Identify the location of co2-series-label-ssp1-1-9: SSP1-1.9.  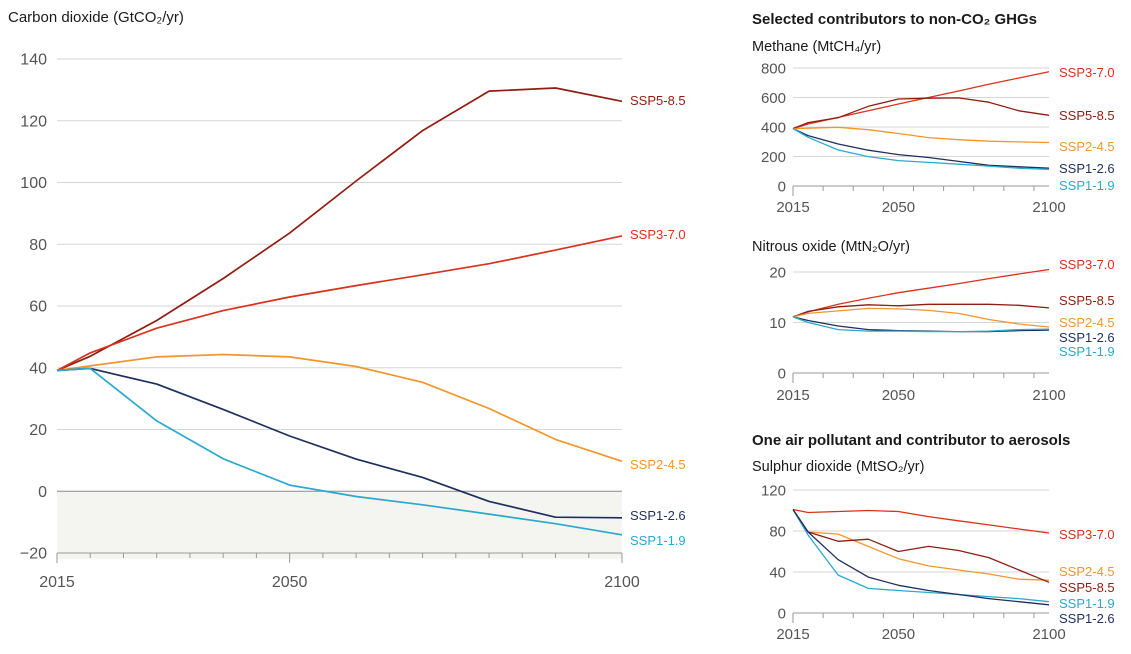
(658, 540).